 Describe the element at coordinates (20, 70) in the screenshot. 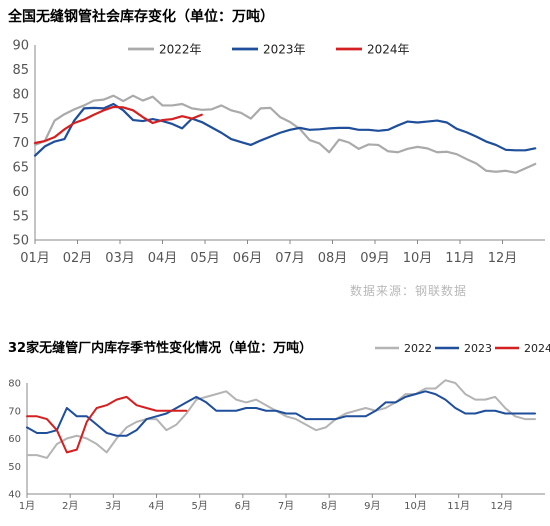

I see `top-chart-y-tick-label: 85` at that location.